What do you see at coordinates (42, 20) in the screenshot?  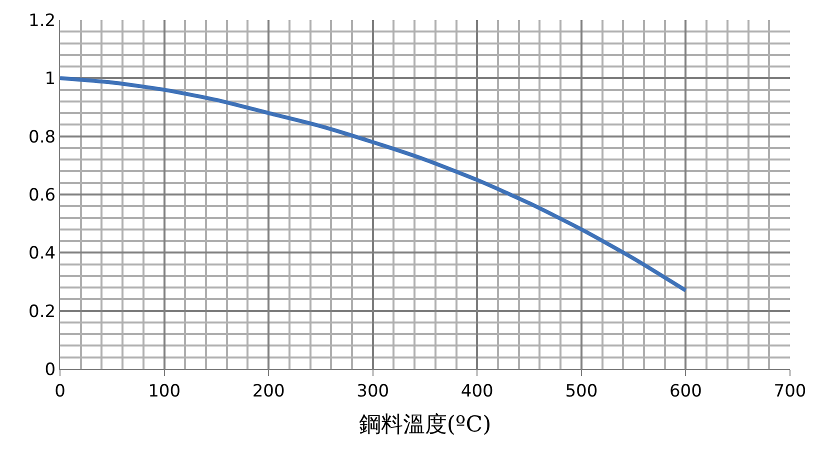 I see `y-tick-label: 1.2` at bounding box center [42, 20].